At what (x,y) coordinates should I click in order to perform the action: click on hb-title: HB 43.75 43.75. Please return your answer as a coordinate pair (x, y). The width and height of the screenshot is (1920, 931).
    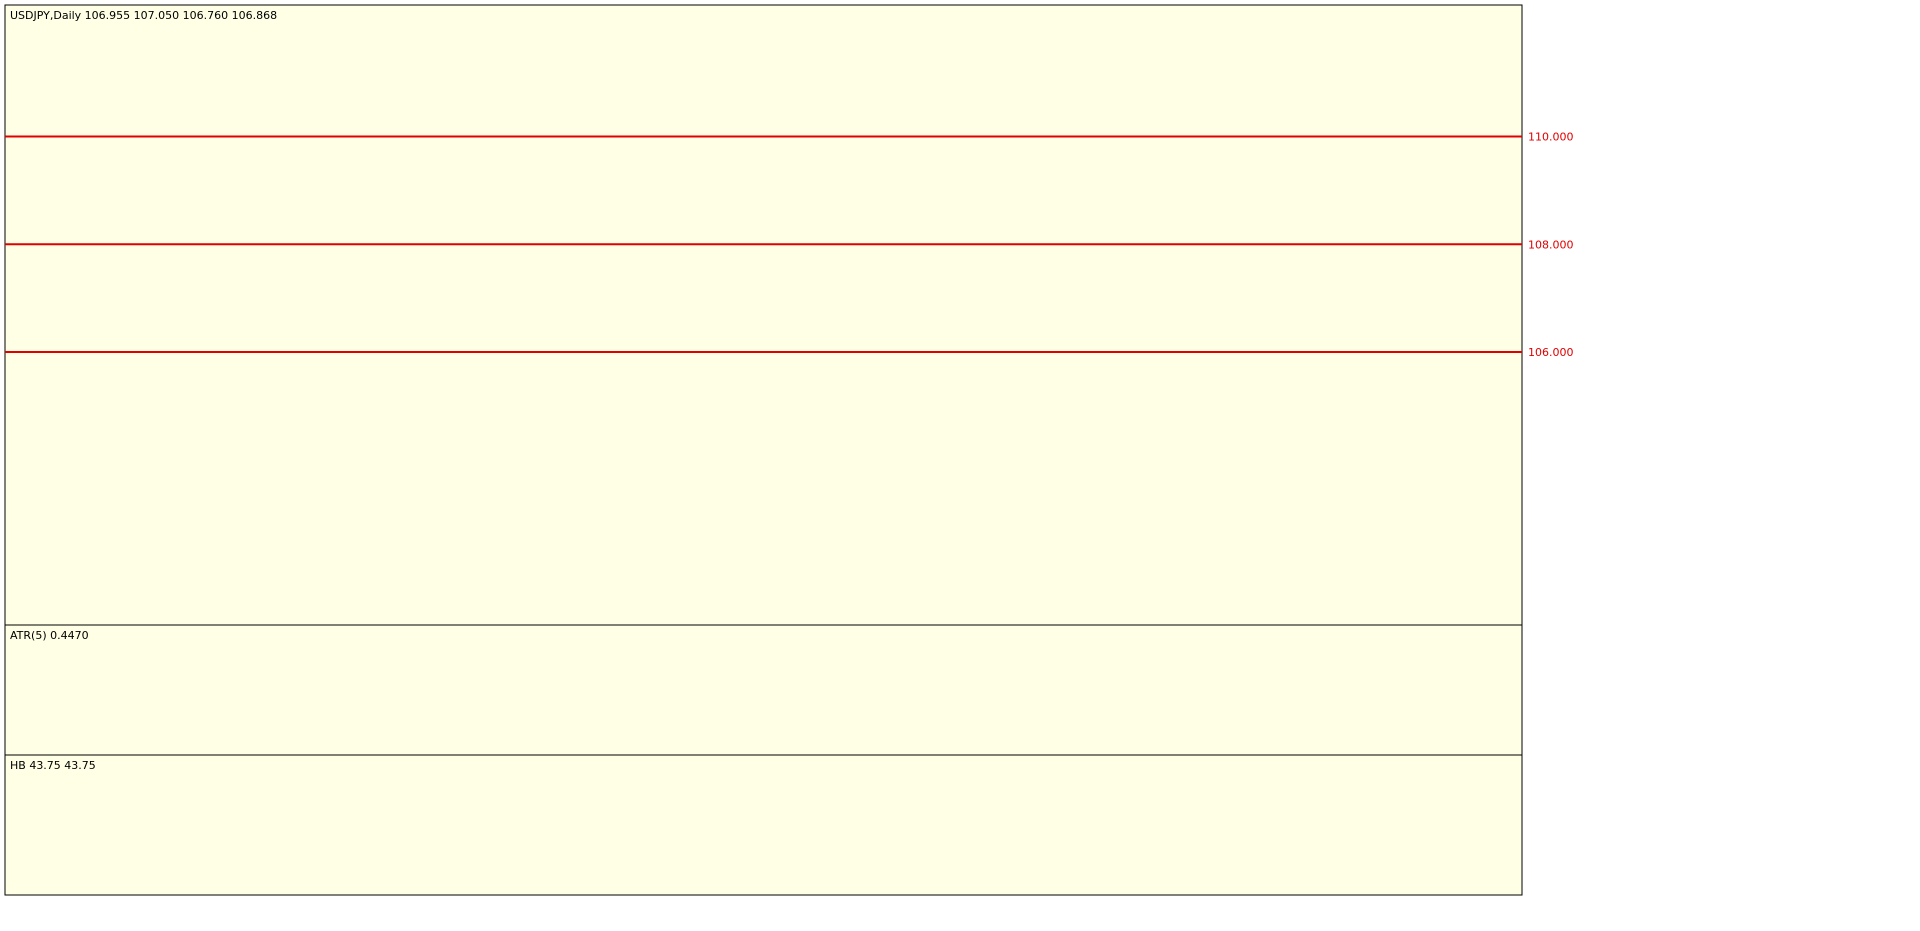
    Looking at the image, I should click on (53, 765).